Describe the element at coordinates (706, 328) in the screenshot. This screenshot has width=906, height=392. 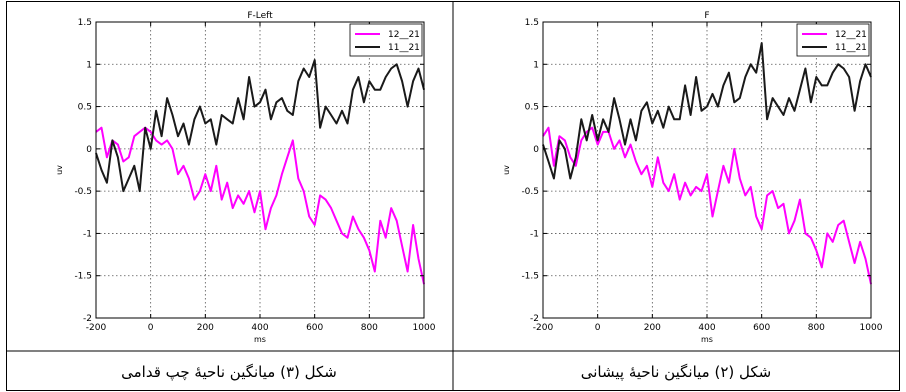
I see `f-x-tick-label: 400` at that location.